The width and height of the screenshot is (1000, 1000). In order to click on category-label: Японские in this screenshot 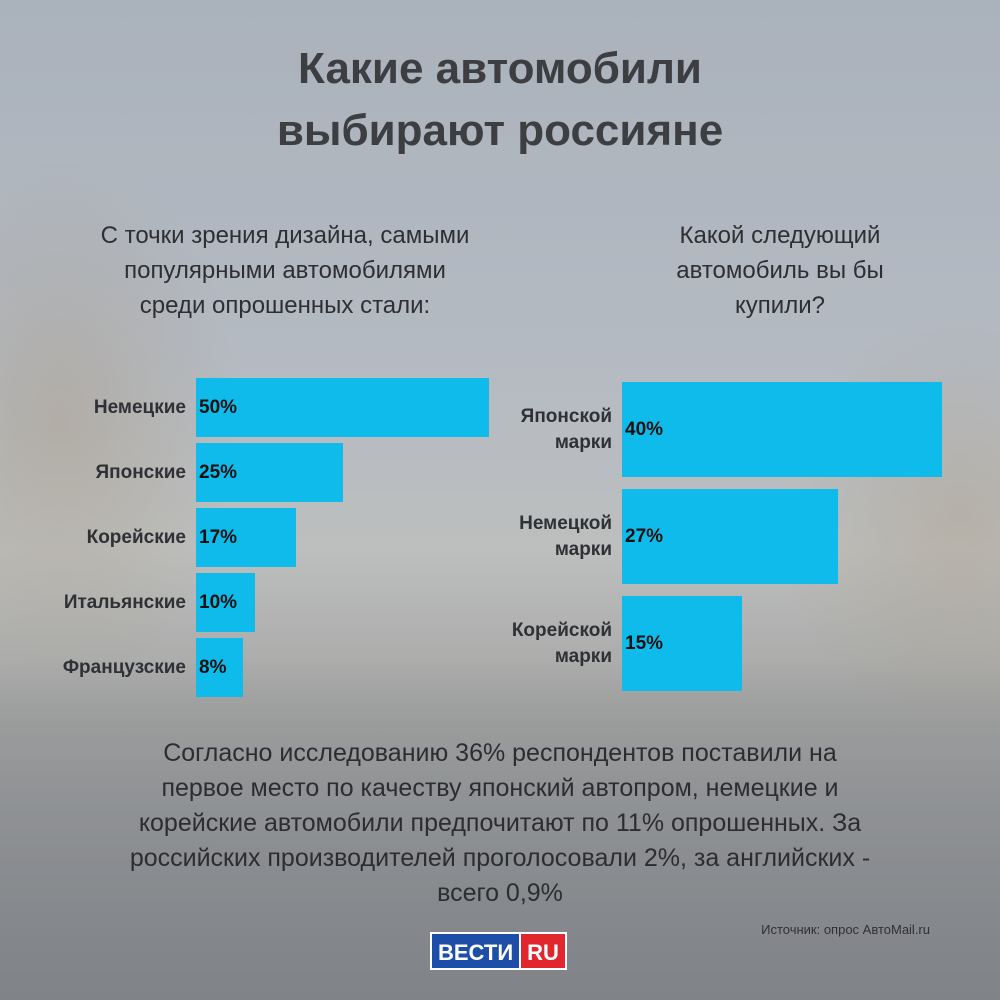, I will do `click(140, 472)`.